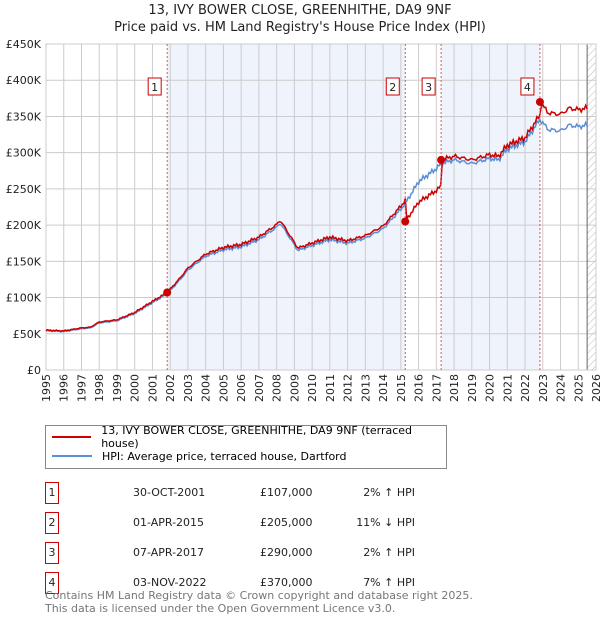 The height and width of the screenshot is (620, 600). I want to click on x-tick-label: 1996, so click(64, 388).